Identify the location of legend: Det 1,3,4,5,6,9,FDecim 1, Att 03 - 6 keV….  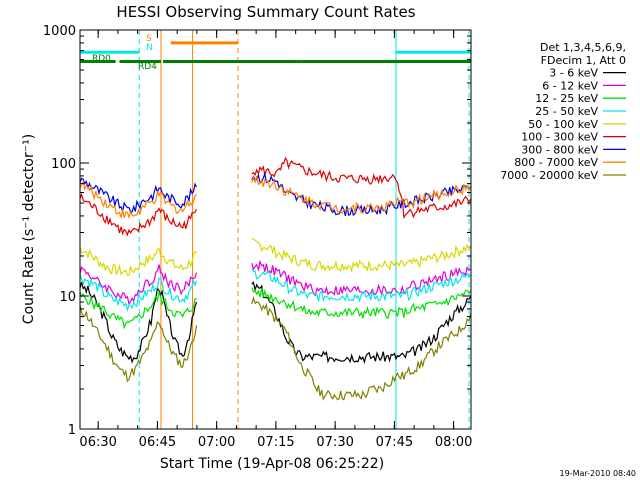
(563, 111).